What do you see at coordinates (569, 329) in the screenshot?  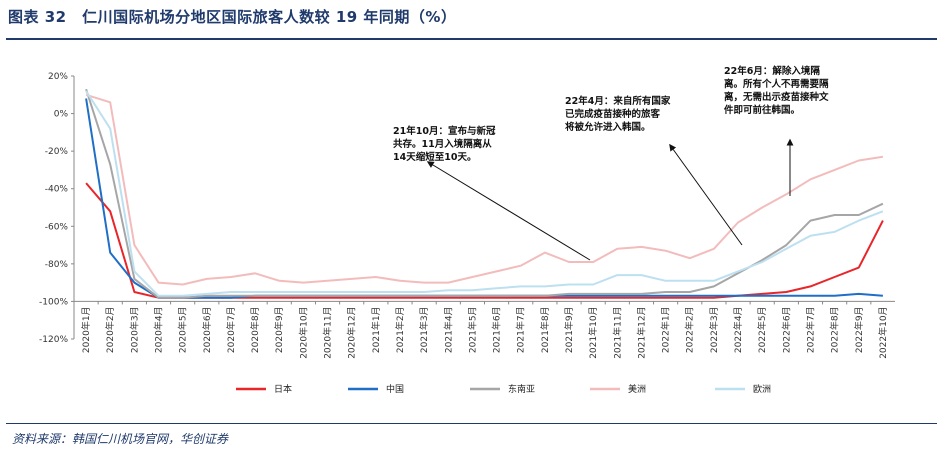 I see `x-tick-label: 2021年9月` at bounding box center [569, 329].